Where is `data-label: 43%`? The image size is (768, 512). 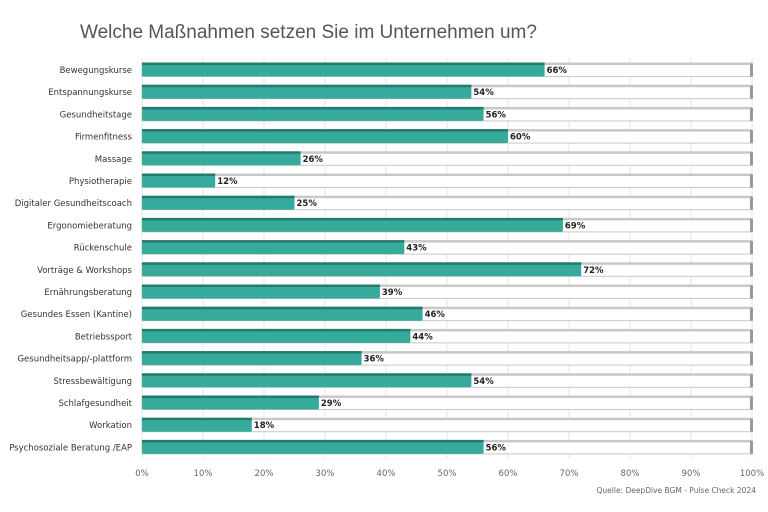 data-label: 43% is located at coordinates (416, 249).